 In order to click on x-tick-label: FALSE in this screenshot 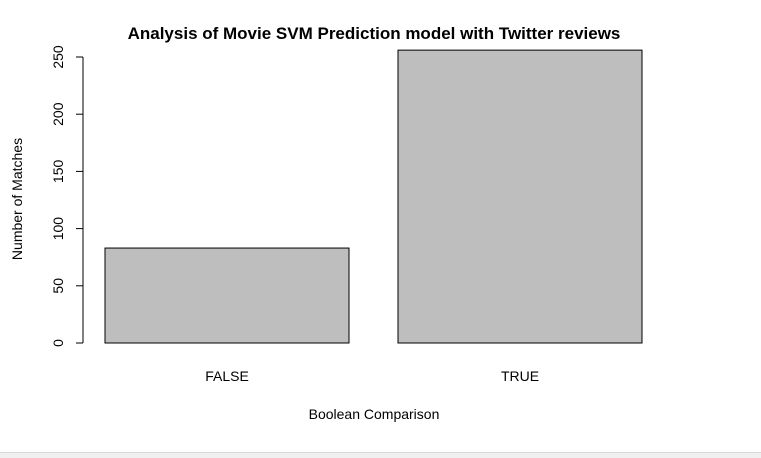, I will do `click(227, 376)`.